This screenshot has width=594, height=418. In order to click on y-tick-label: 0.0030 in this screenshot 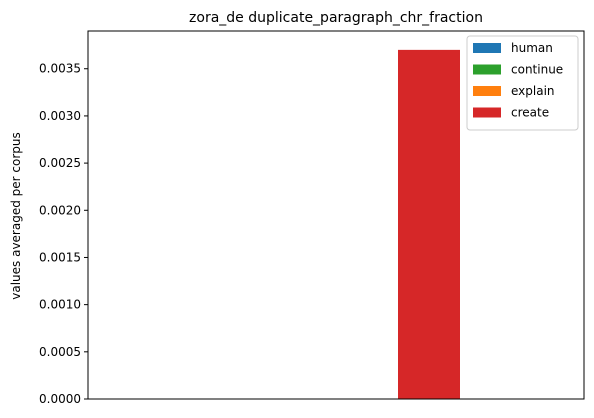, I will do `click(60, 116)`.